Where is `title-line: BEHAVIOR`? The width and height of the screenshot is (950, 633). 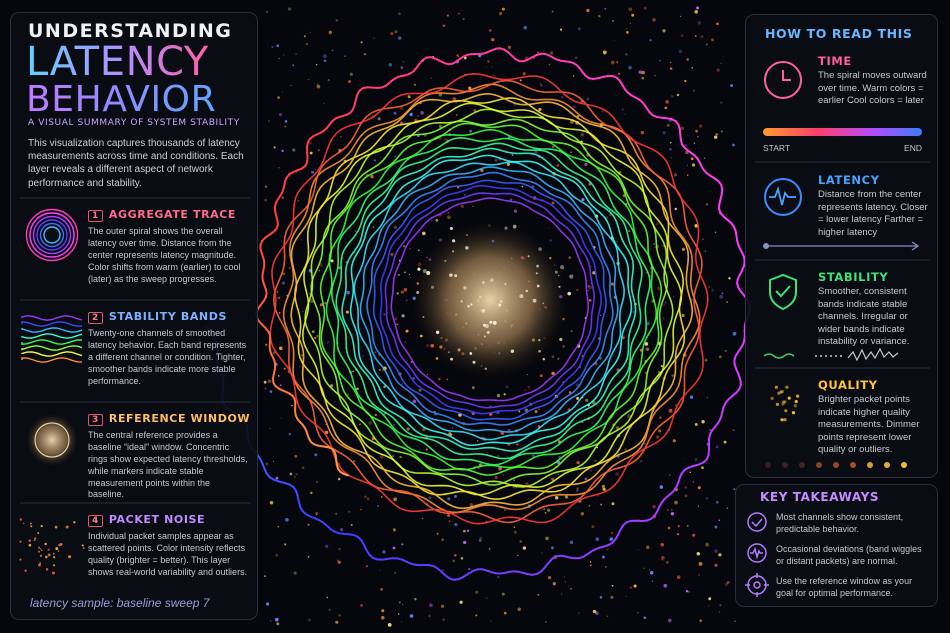
title-line: BEHAVIOR is located at coordinates (121, 99).